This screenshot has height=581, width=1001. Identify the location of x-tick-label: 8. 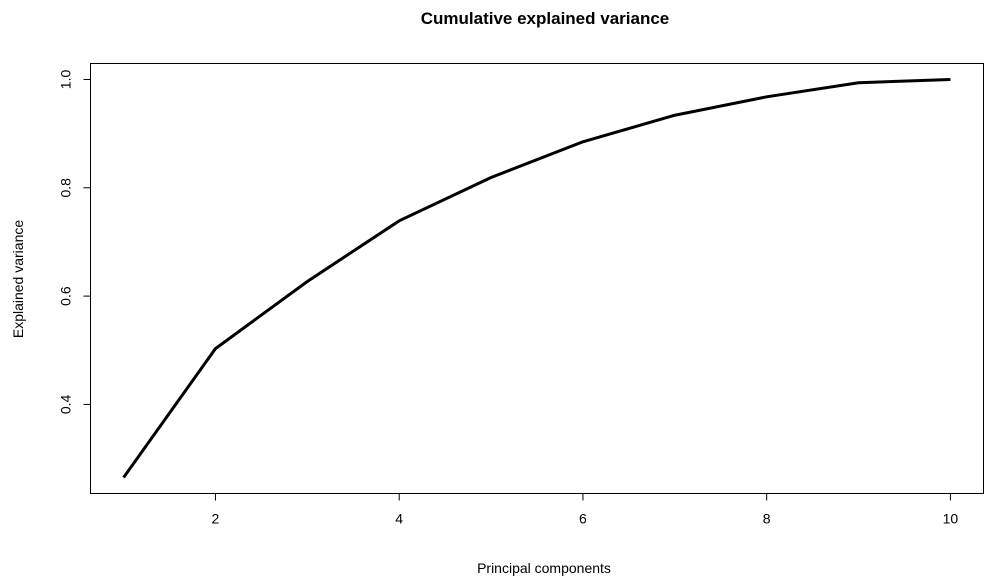
(767, 519).